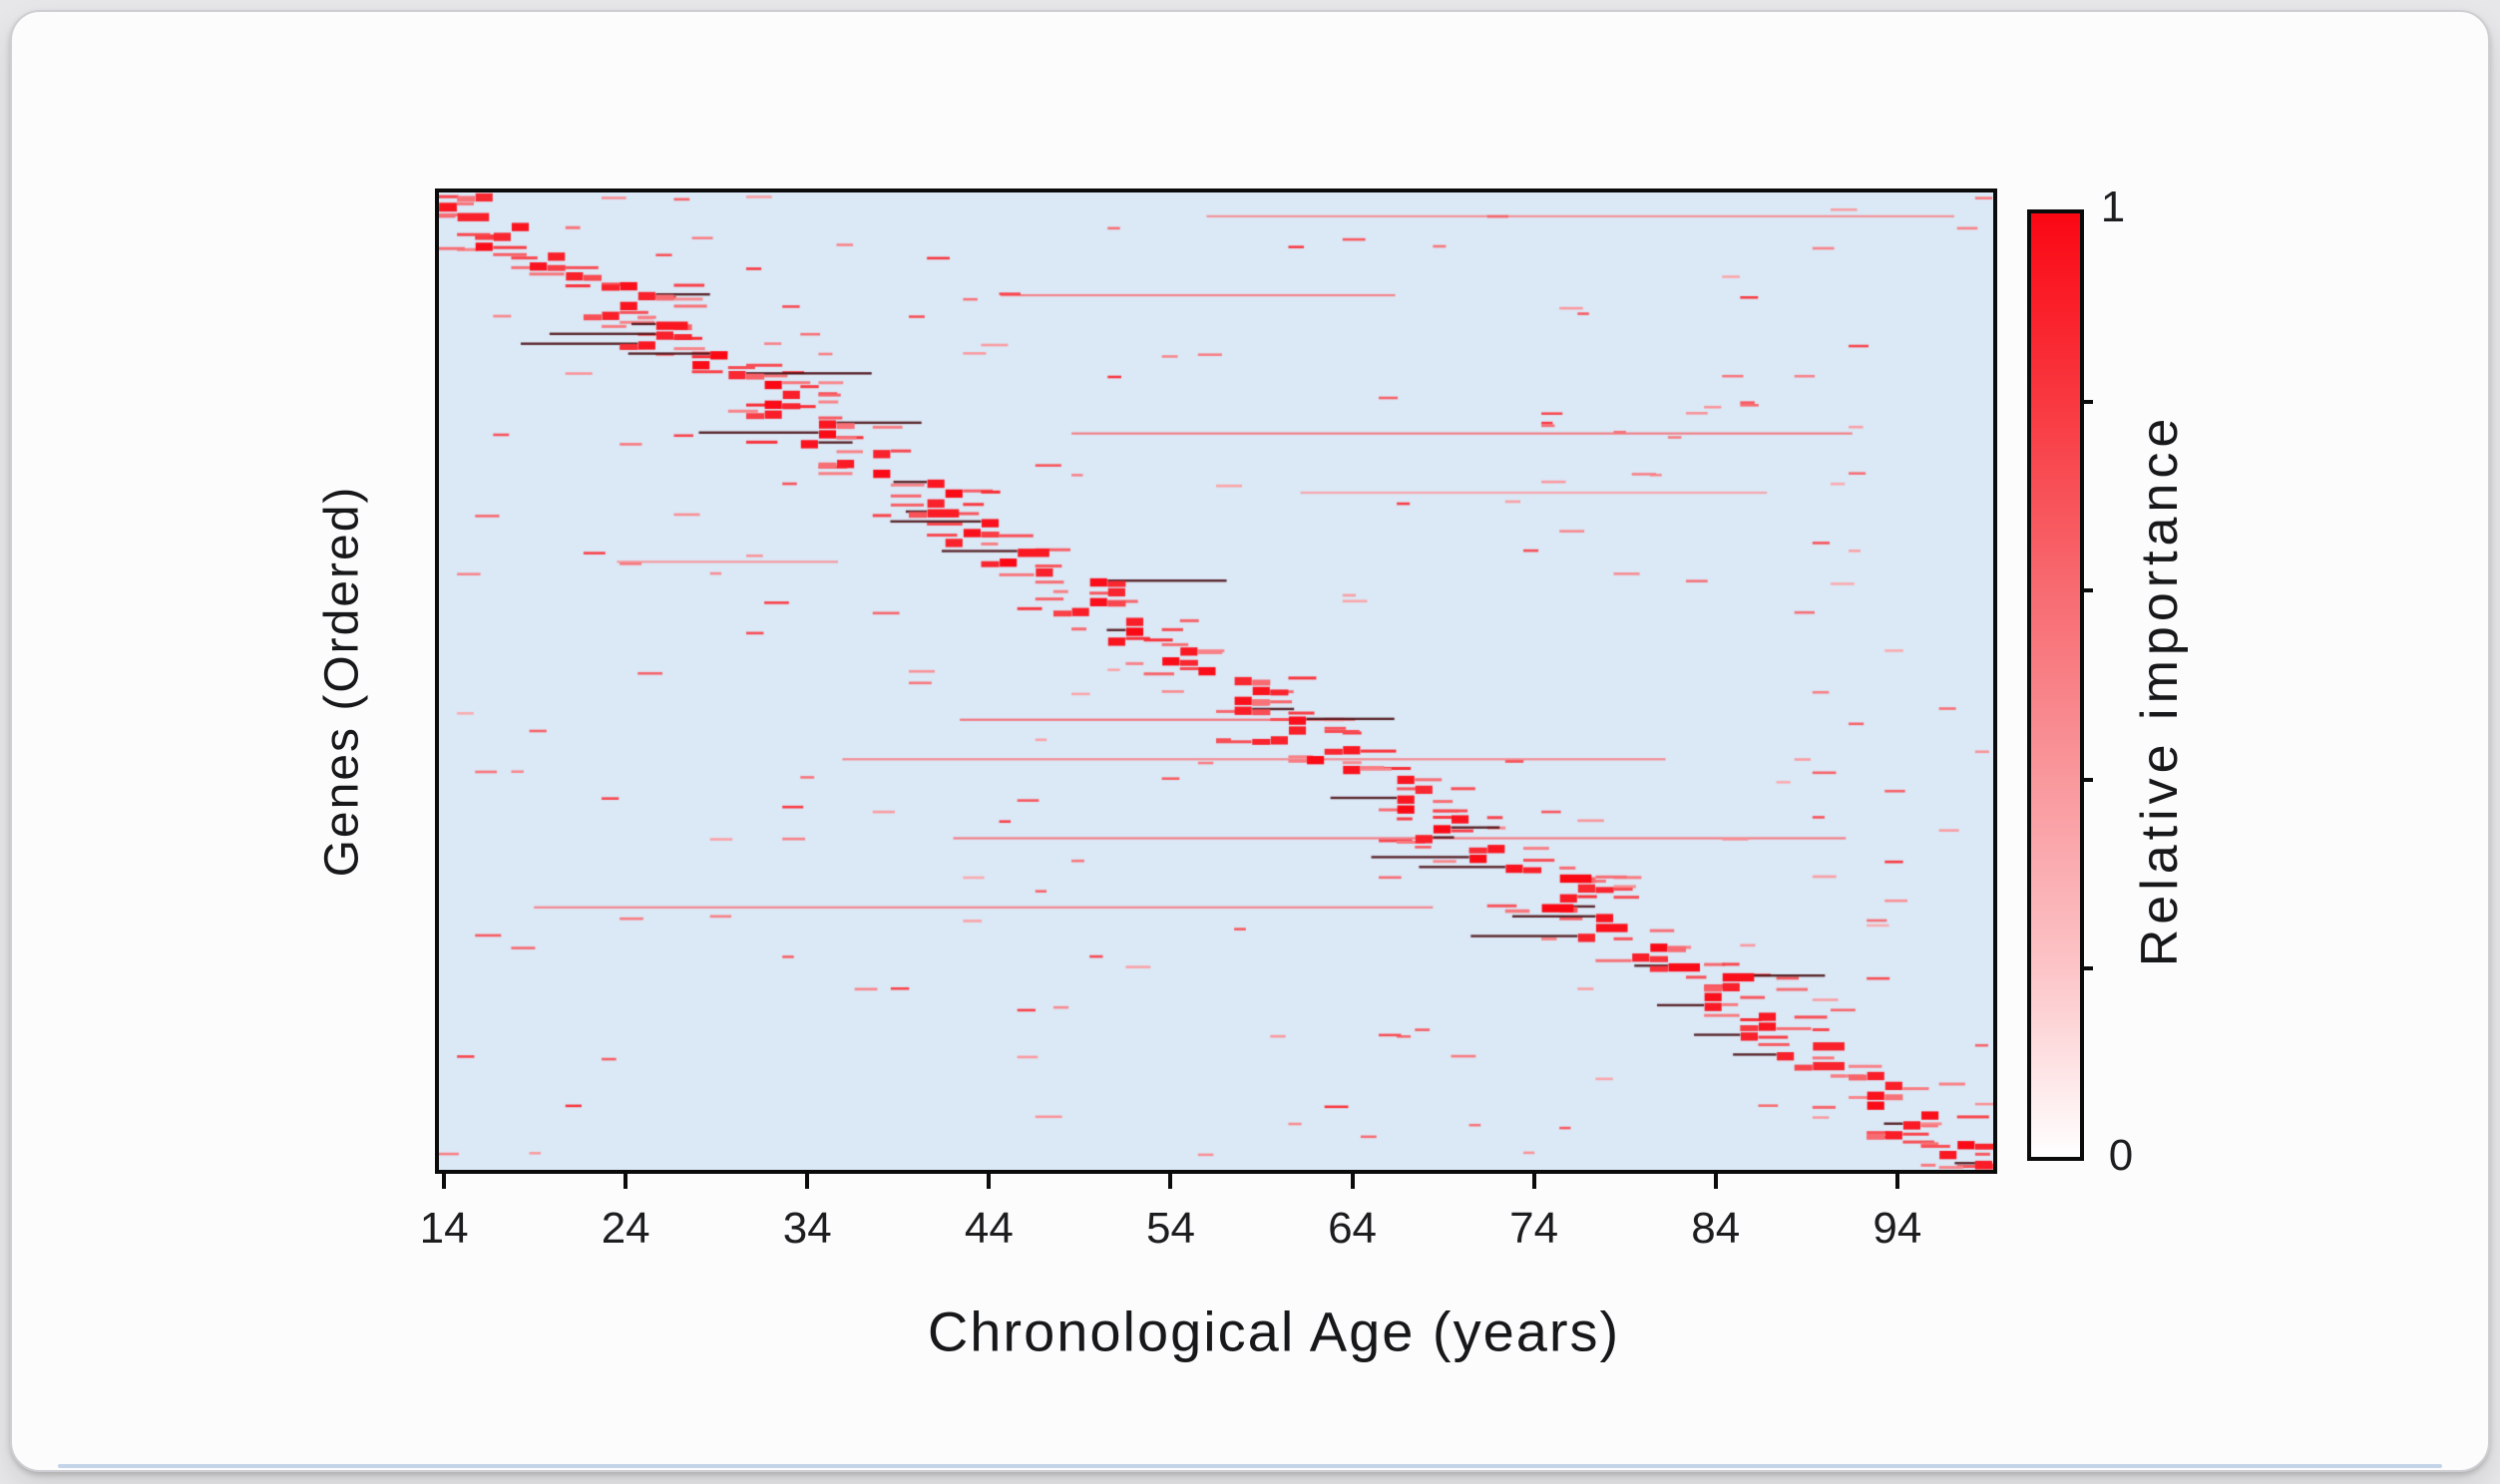 The width and height of the screenshot is (2500, 1484). What do you see at coordinates (444, 1228) in the screenshot?
I see `x-tick-label: 14` at bounding box center [444, 1228].